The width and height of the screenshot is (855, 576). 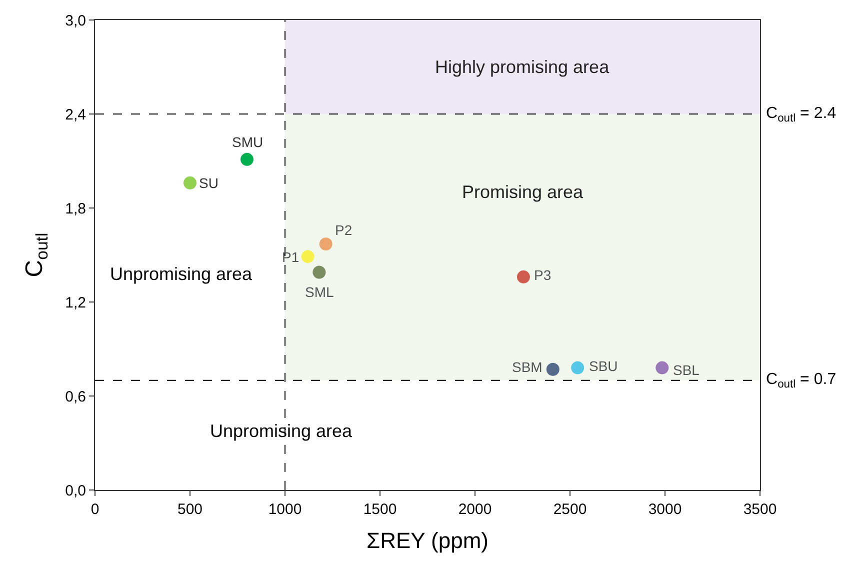 What do you see at coordinates (543, 275) in the screenshot?
I see `series-label: P3` at bounding box center [543, 275].